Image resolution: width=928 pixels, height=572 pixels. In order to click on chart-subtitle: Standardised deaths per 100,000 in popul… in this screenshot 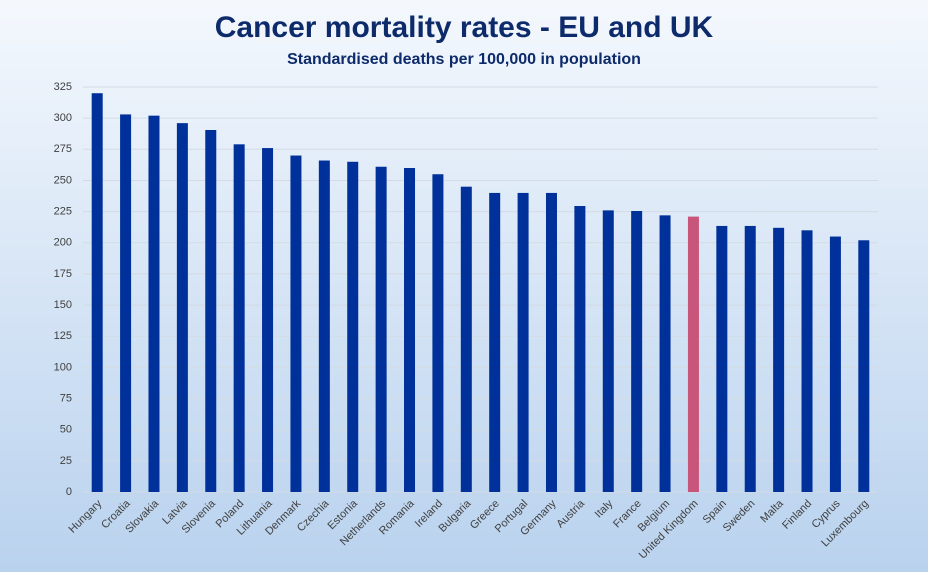, I will do `click(464, 59)`.